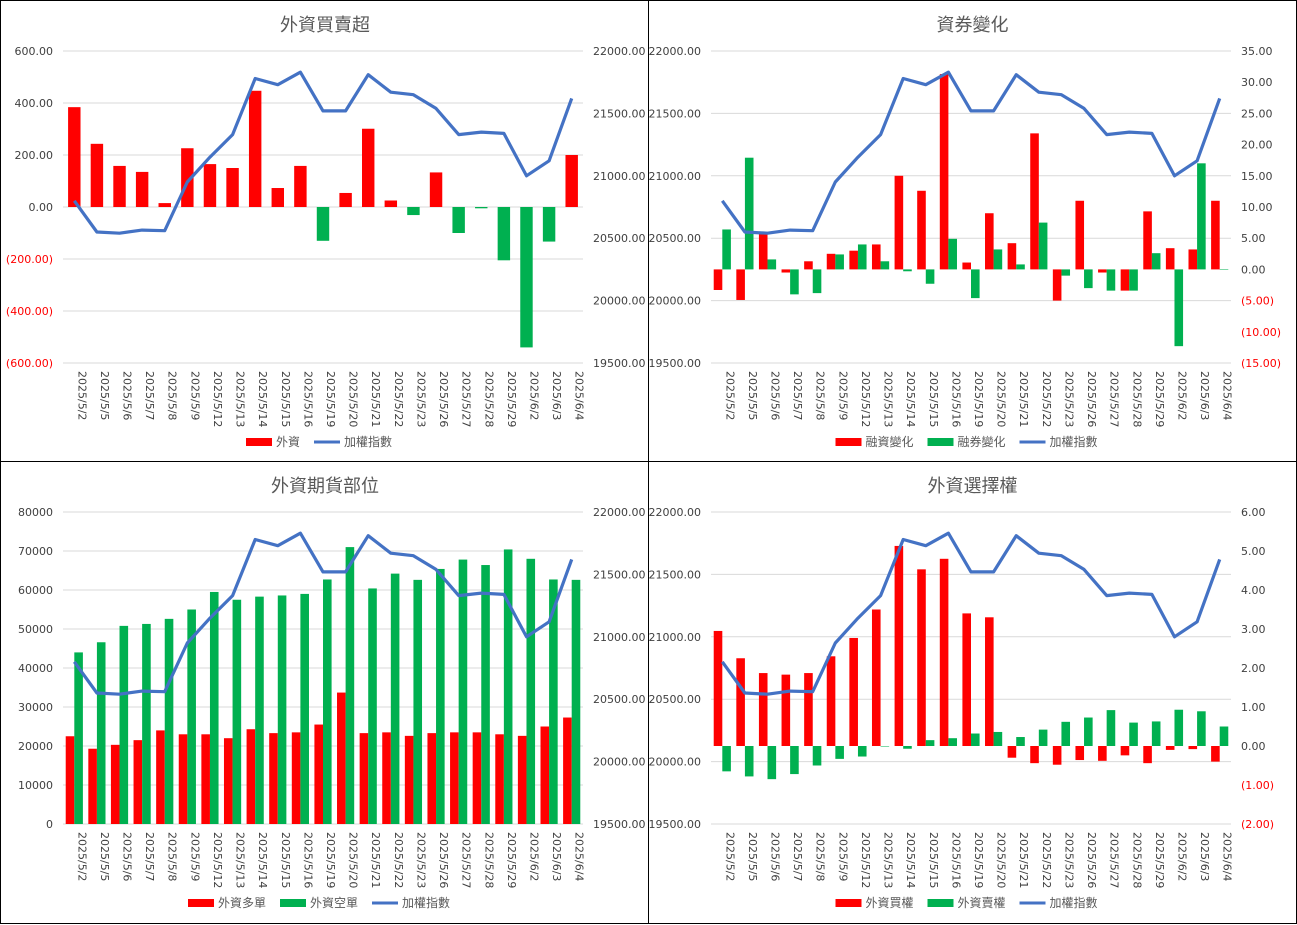 The width and height of the screenshot is (1297, 925). Describe the element at coordinates (325, 25) in the screenshot. I see `chart-title: 外資買賣超` at that location.